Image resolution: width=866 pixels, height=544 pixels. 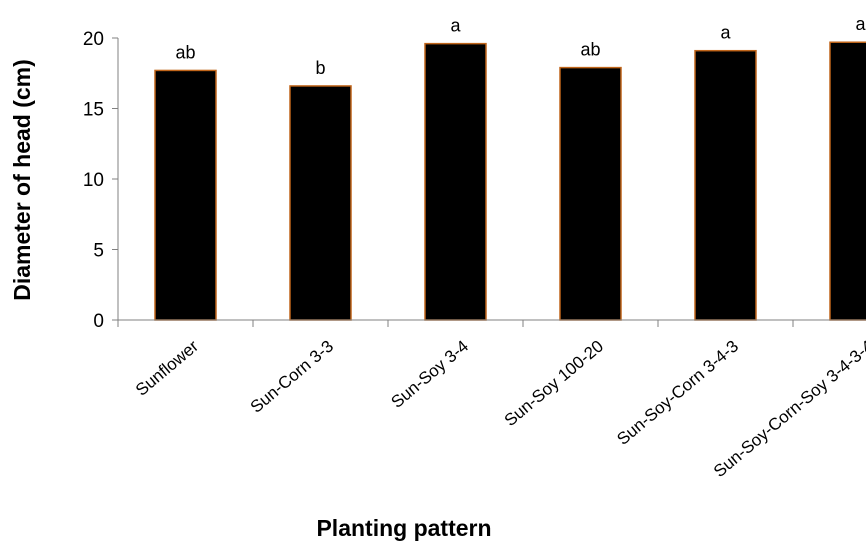 I want to click on y-tick-label: 10, so click(x=93, y=180).